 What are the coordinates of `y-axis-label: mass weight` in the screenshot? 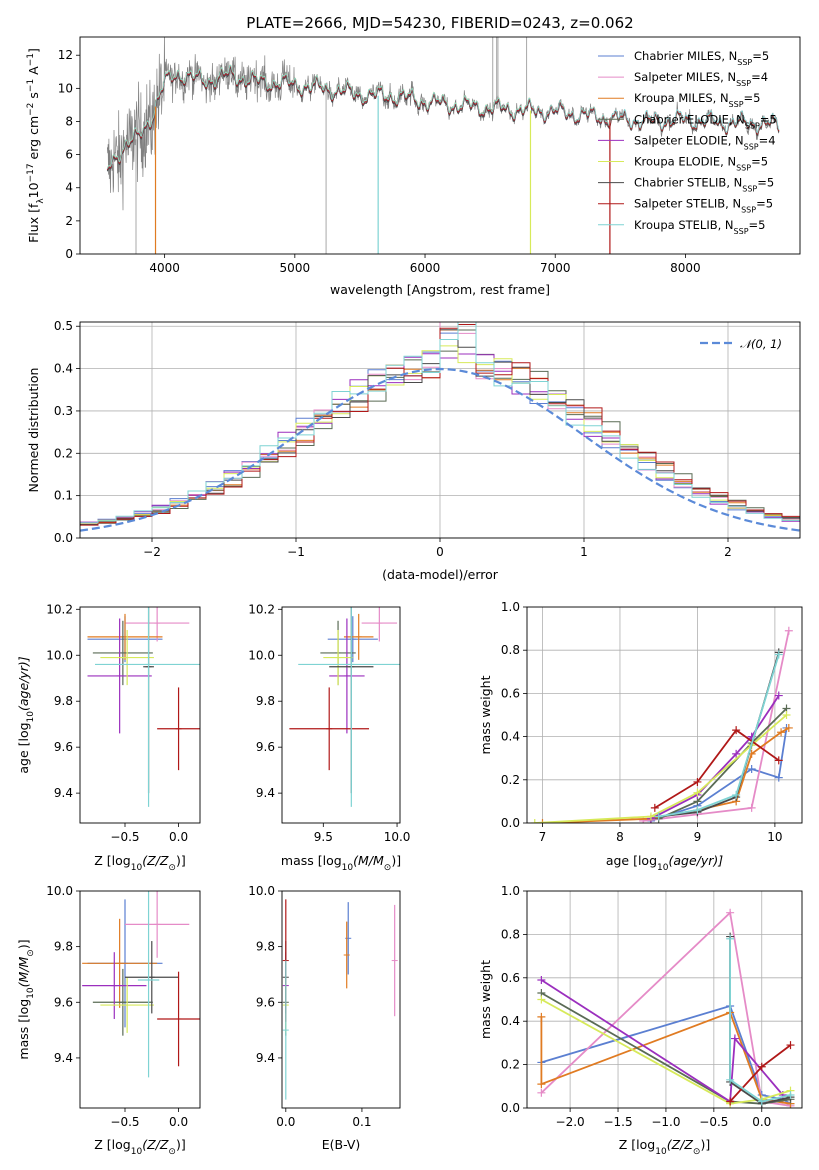 It's located at (485, 999).